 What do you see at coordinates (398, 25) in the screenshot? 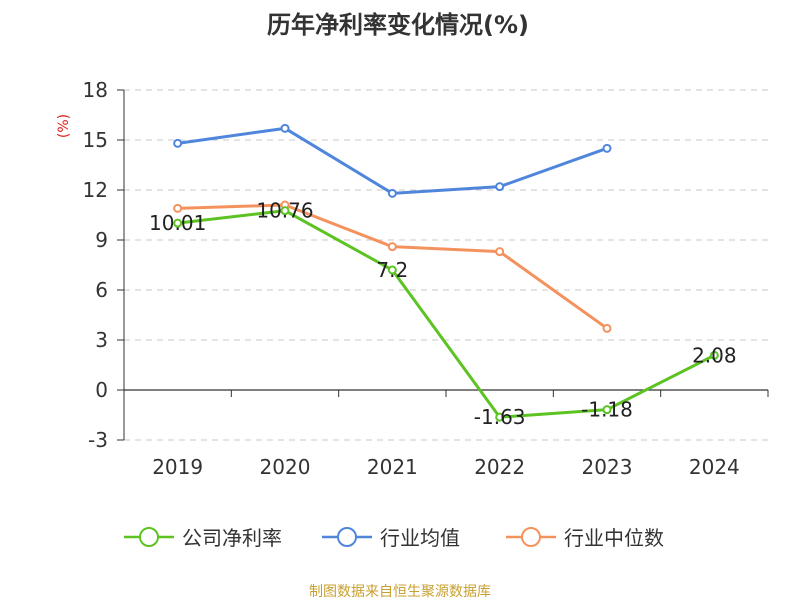
I see `chart-title: 历年净利率变化情况(%)` at bounding box center [398, 25].